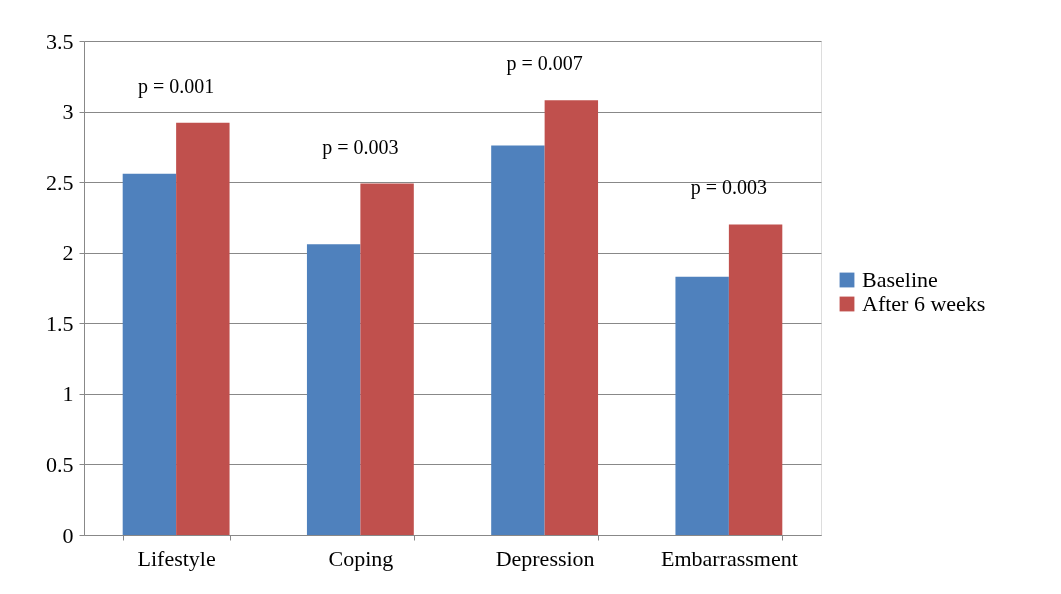  What do you see at coordinates (361, 558) in the screenshot?
I see `x-tick-label: Coping` at bounding box center [361, 558].